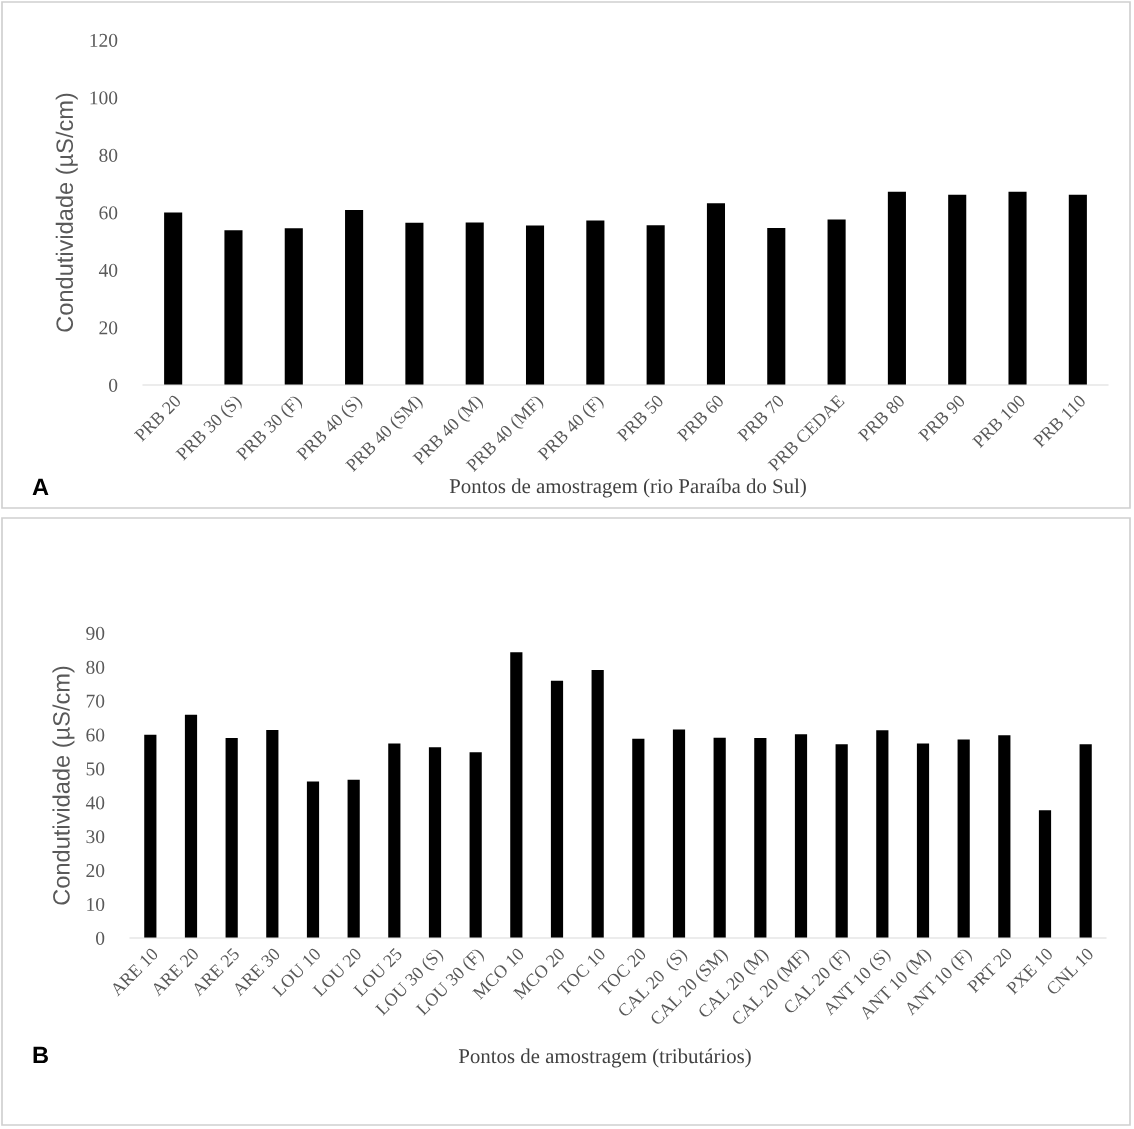  Describe the element at coordinates (1059, 421) in the screenshot. I see `x-tick-label: PRB 110` at that location.